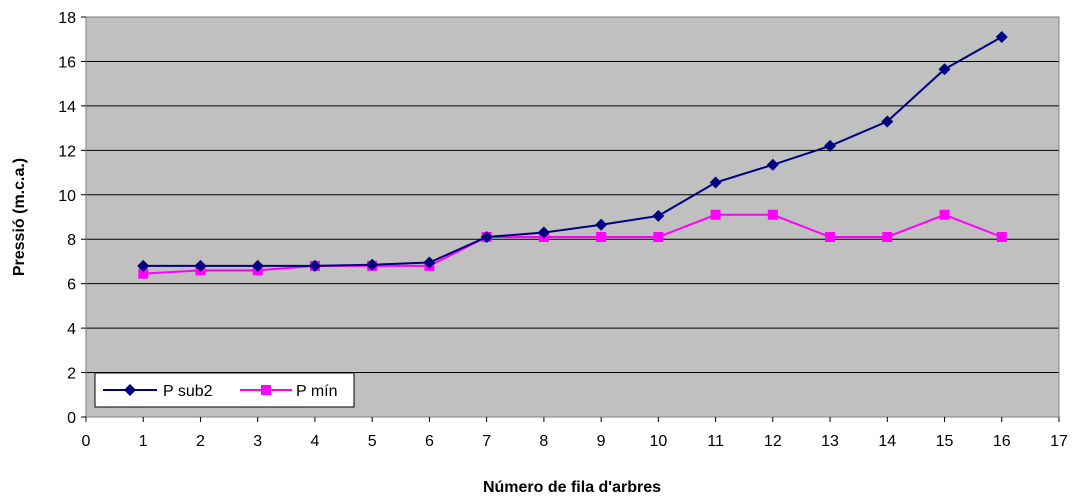  Describe the element at coordinates (429, 441) in the screenshot. I see `x-tick-label: 6` at that location.